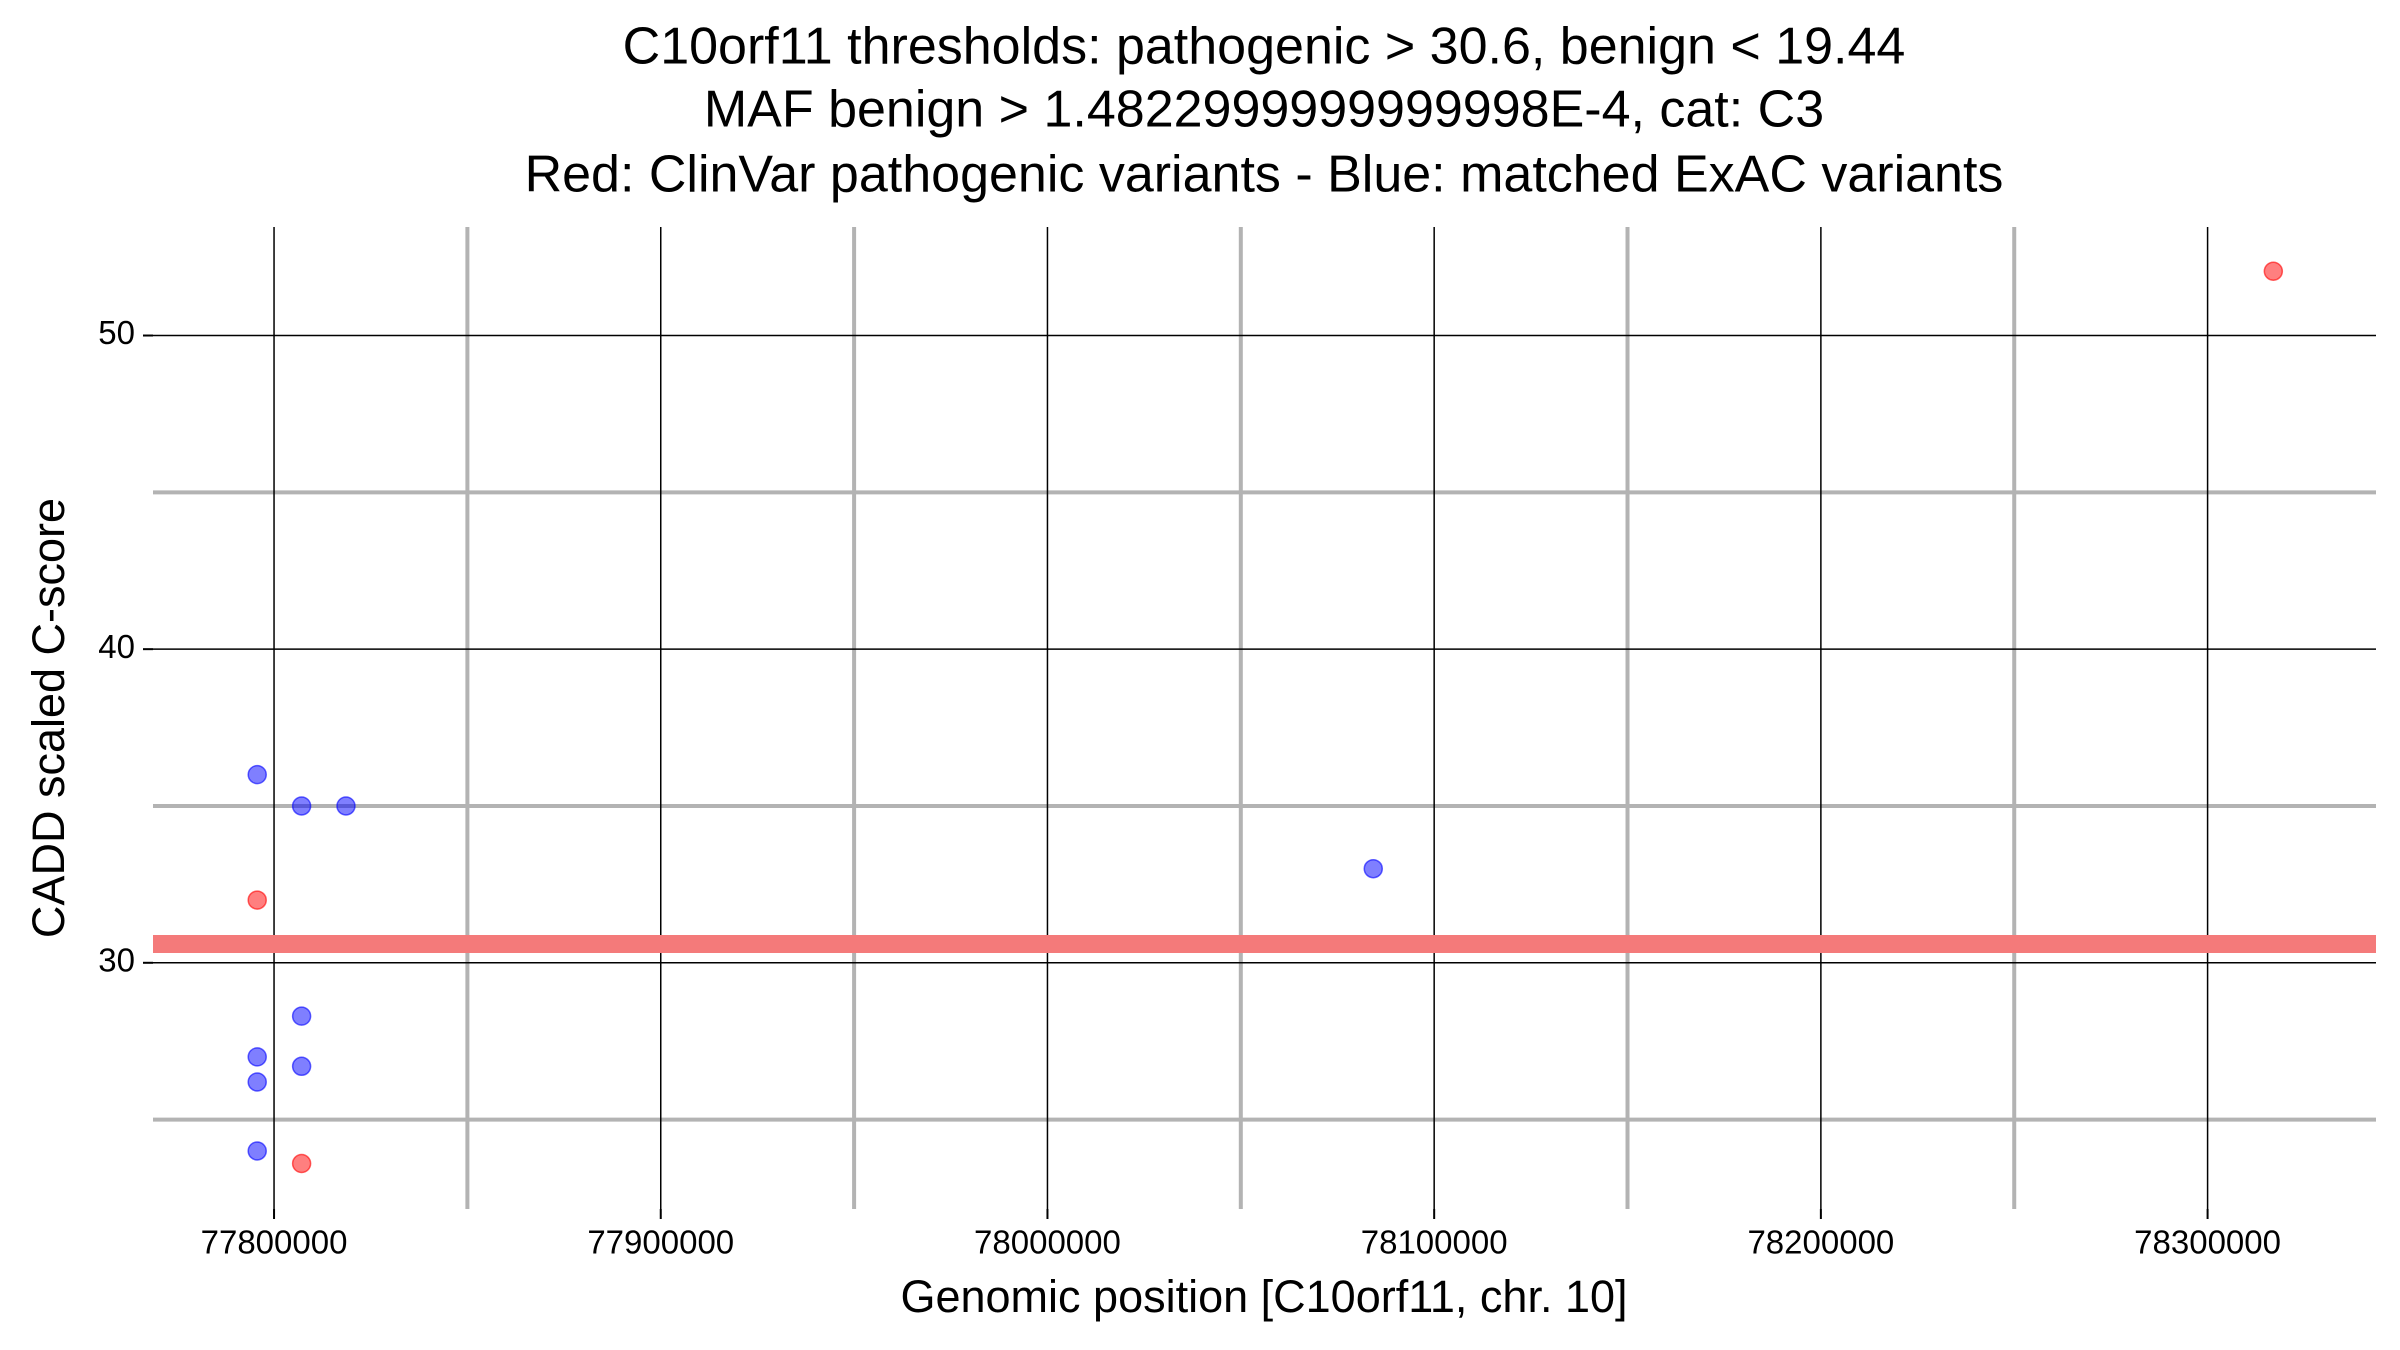  I want to click on y-tick-label: 30, so click(116, 960).